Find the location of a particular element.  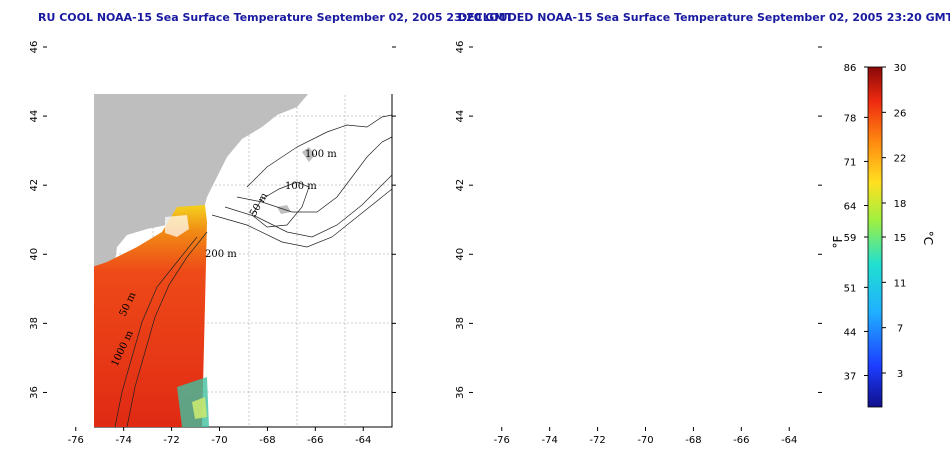

right-lat-tick-label: 46 is located at coordinates (460, 47).